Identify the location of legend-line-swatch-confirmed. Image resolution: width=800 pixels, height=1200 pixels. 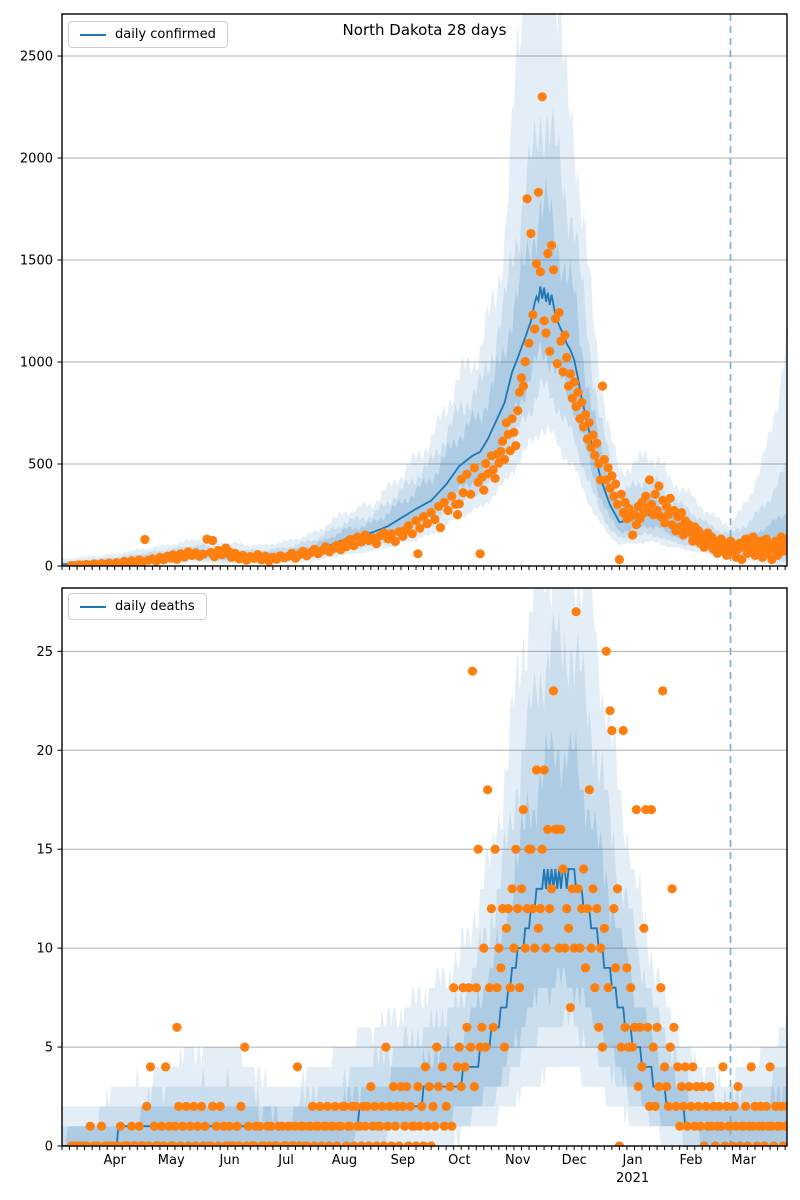
(93, 34).